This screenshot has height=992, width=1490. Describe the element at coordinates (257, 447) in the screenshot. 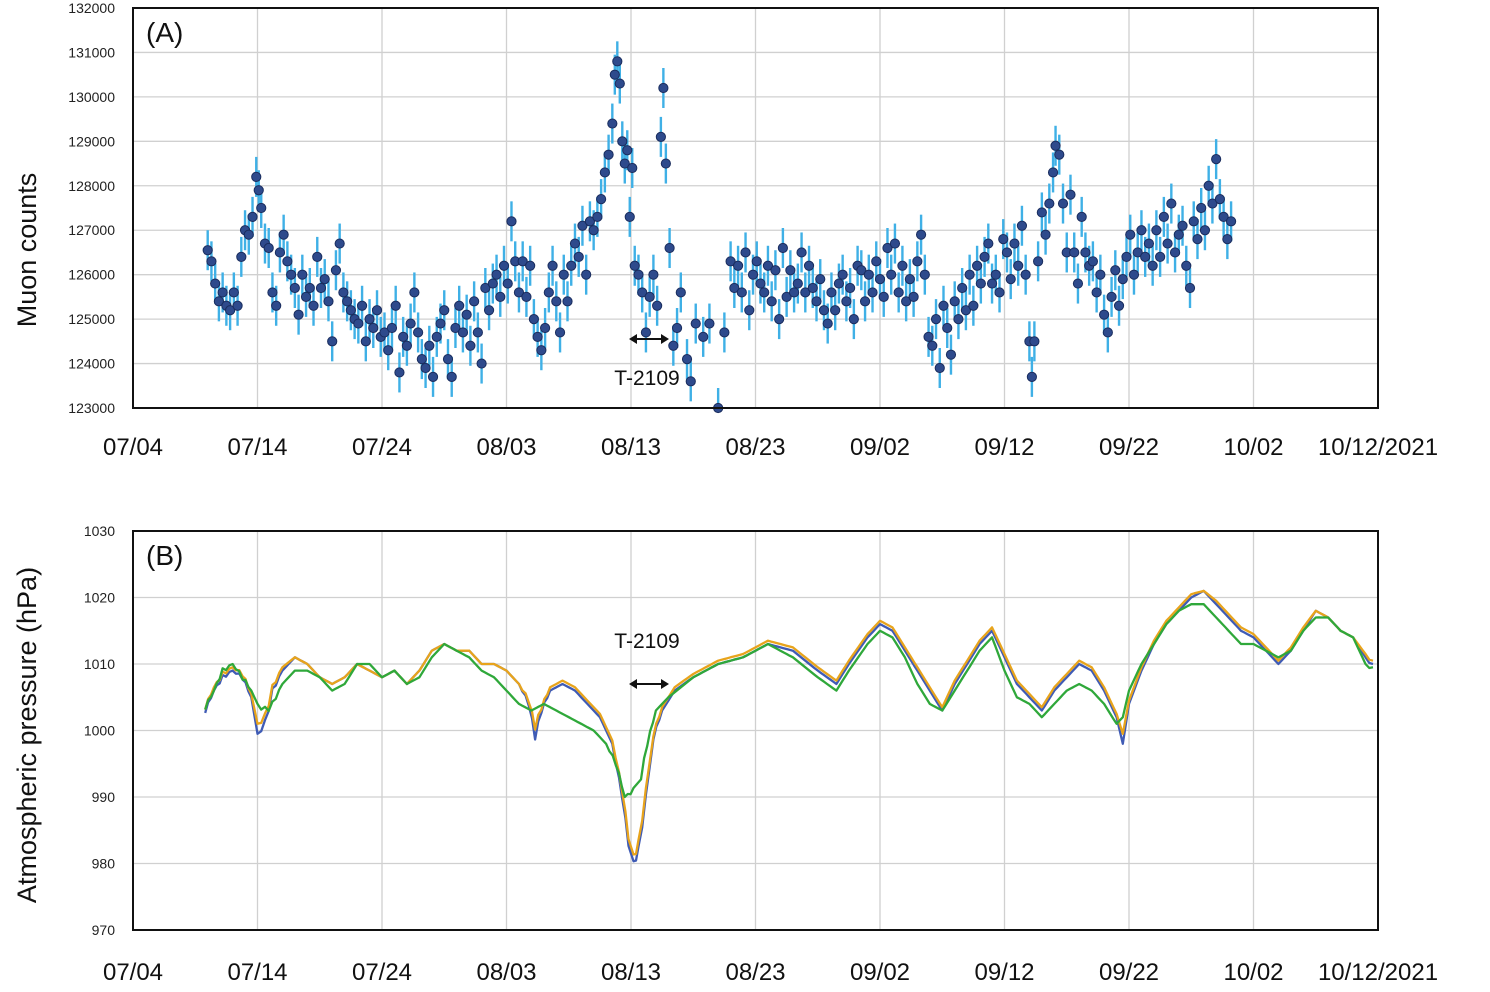

I see `x-tick-label: 07/14` at that location.